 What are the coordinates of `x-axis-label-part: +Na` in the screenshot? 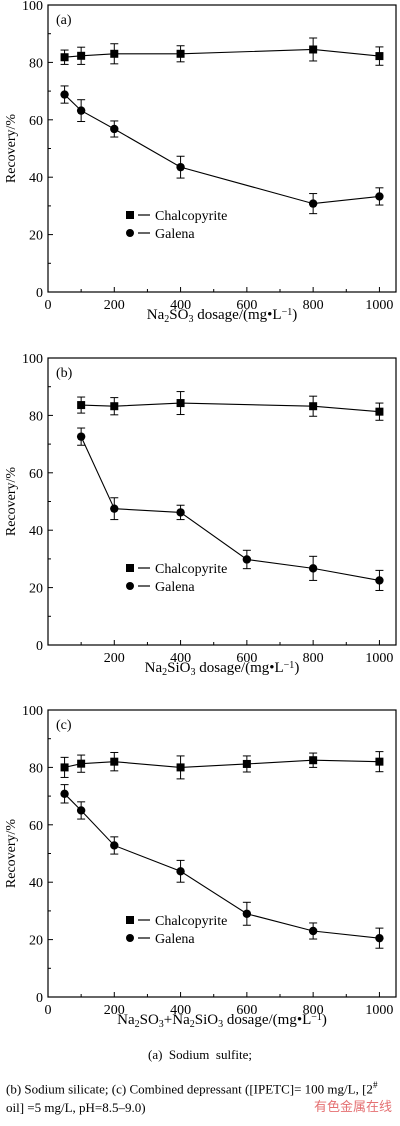 It's located at (177, 1020).